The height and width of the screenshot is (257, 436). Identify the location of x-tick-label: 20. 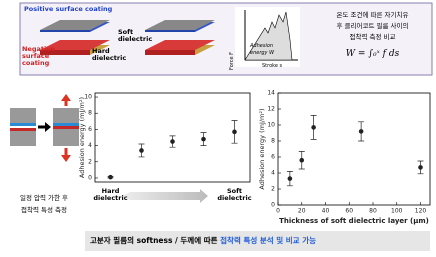
(302, 211).